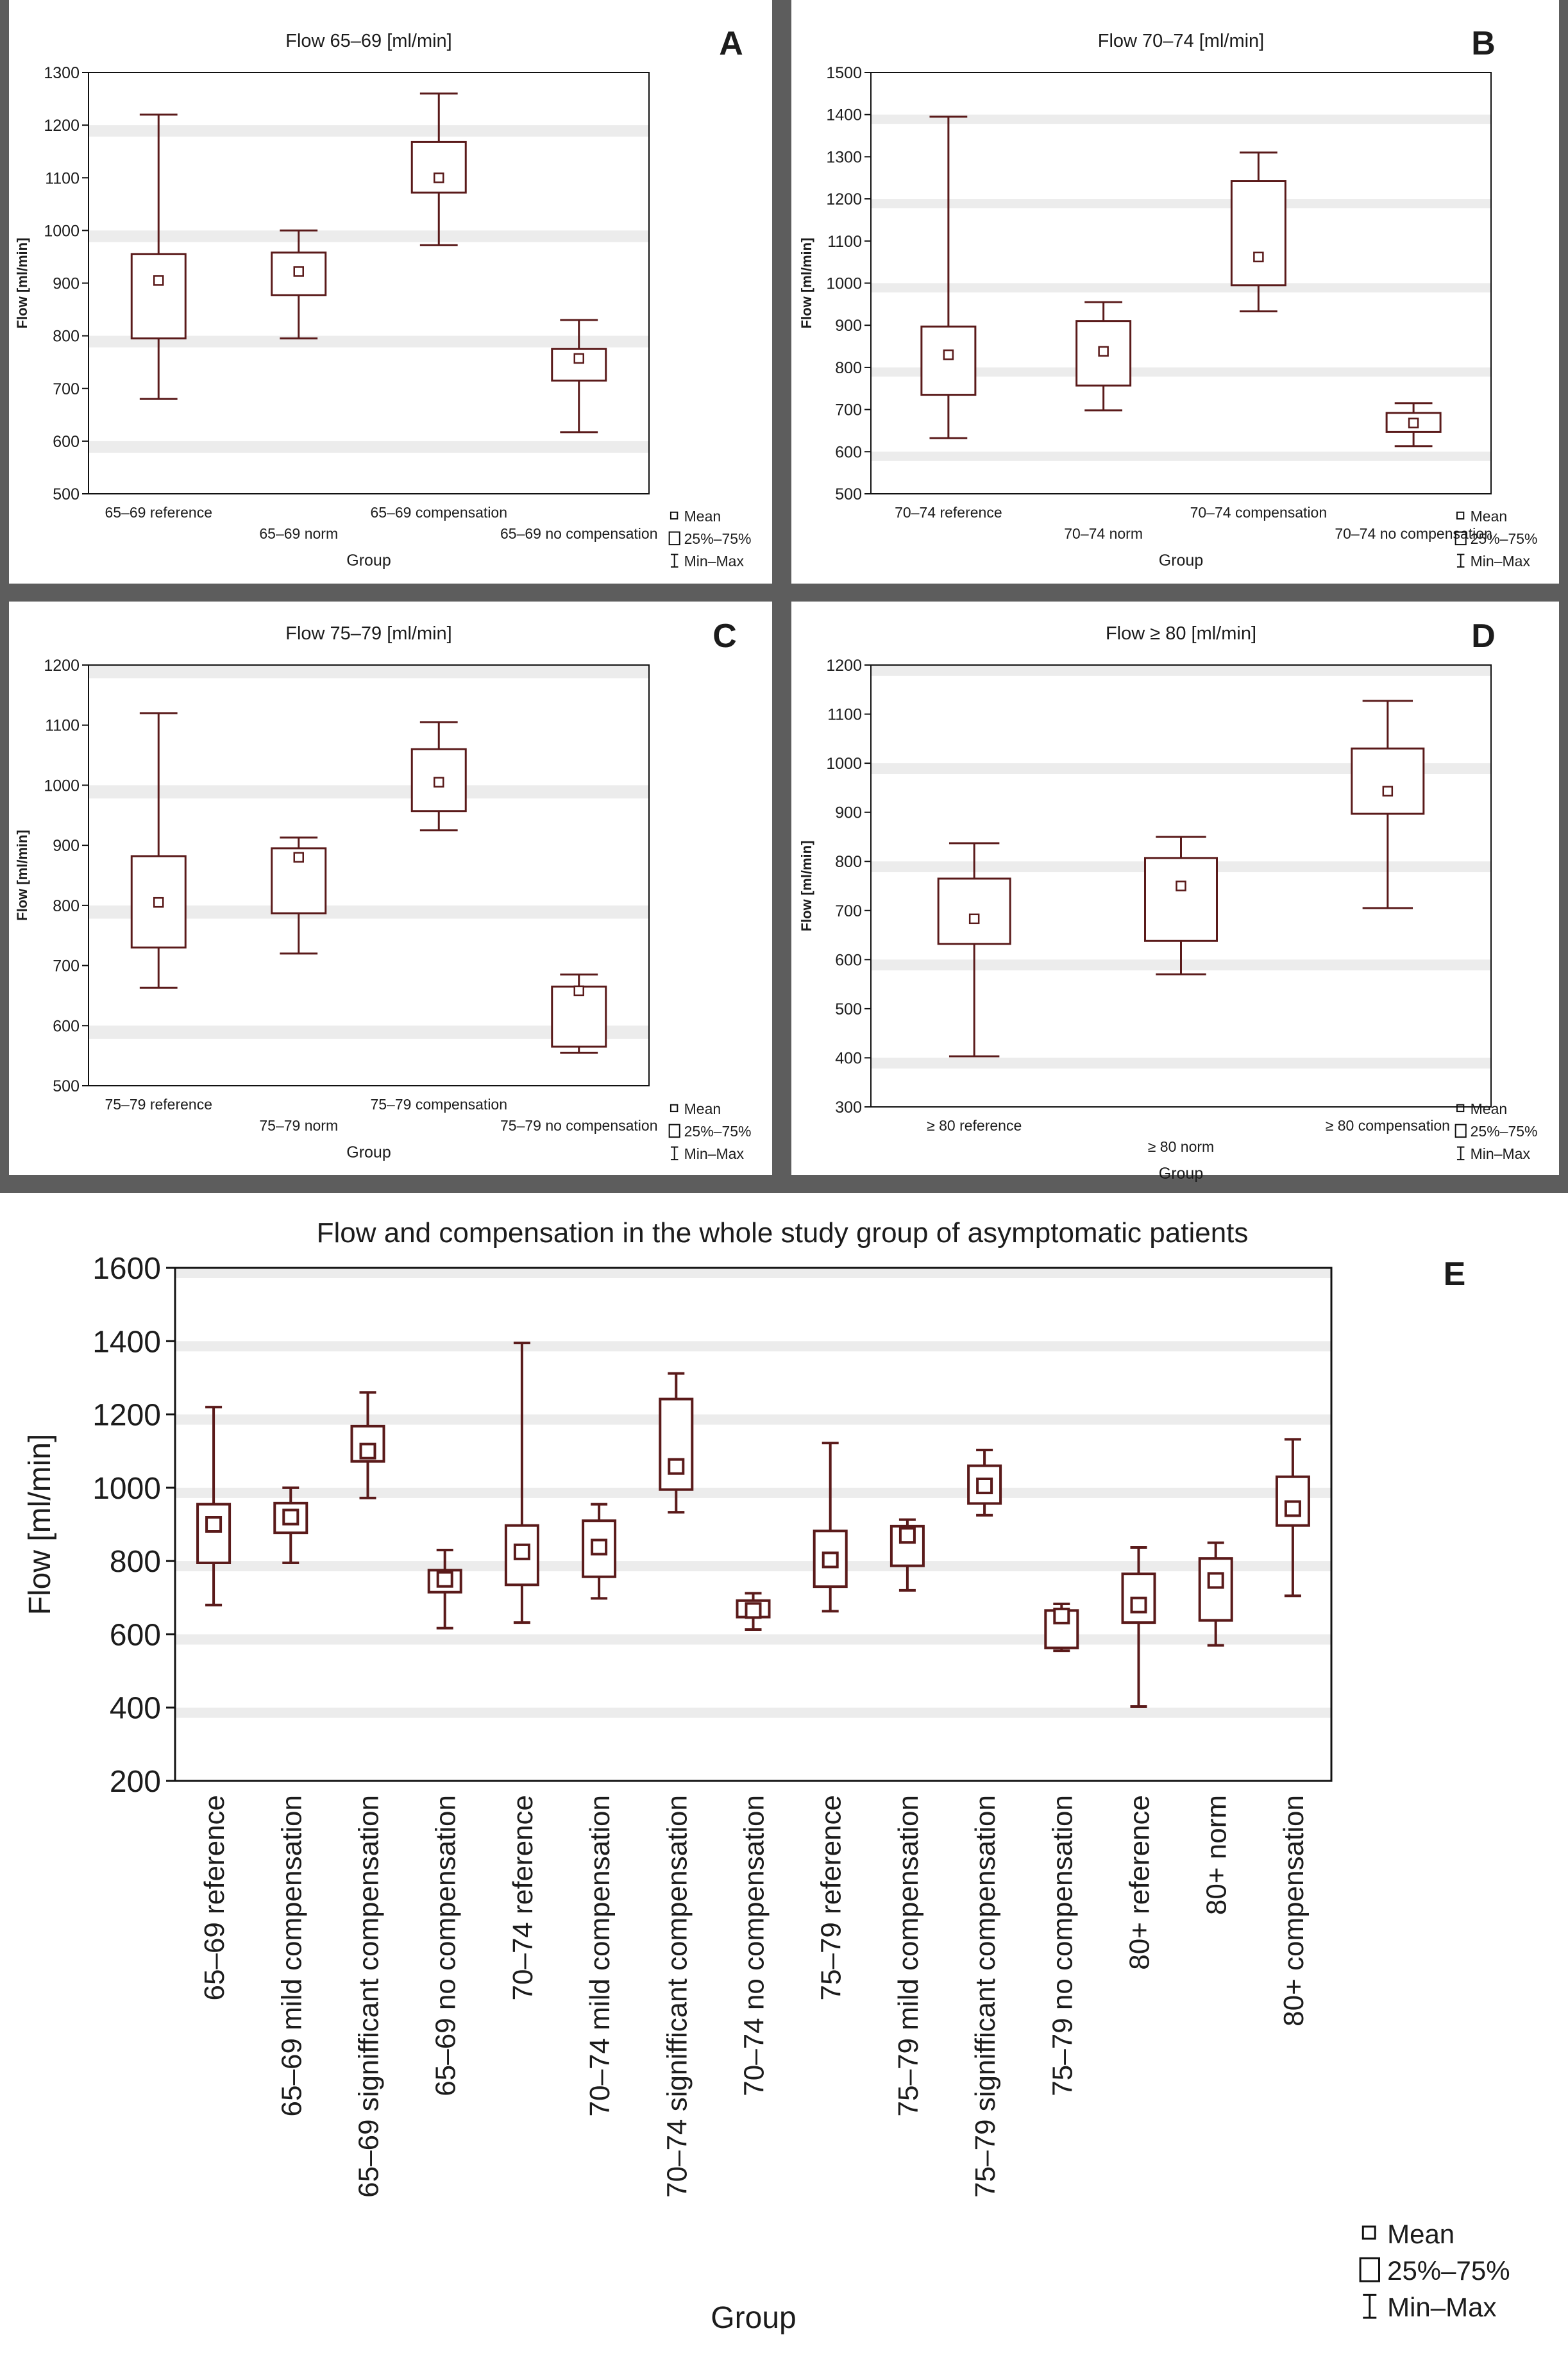  What do you see at coordinates (368, 633) in the screenshot?
I see `chart-title: Flow 75–79 [ml/min]` at bounding box center [368, 633].